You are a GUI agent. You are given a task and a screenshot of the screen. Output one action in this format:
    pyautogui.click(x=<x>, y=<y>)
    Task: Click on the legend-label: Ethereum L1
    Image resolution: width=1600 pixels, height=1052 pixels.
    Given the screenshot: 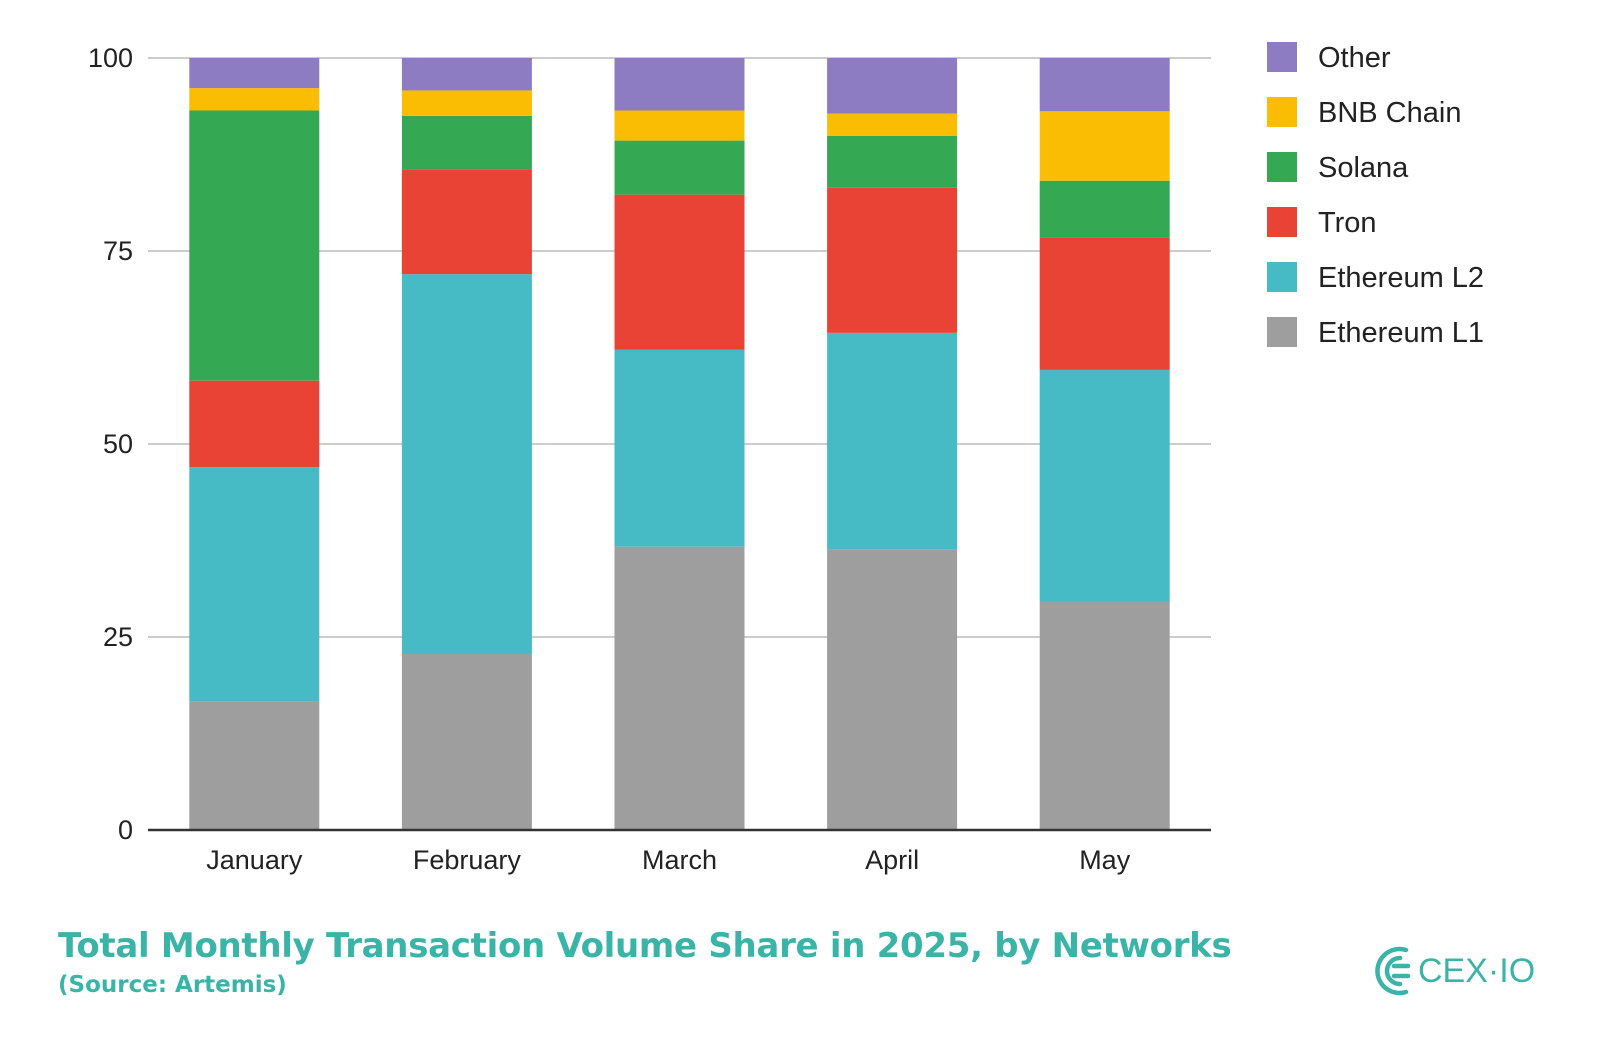 What is the action you would take?
    pyautogui.click(x=1401, y=333)
    